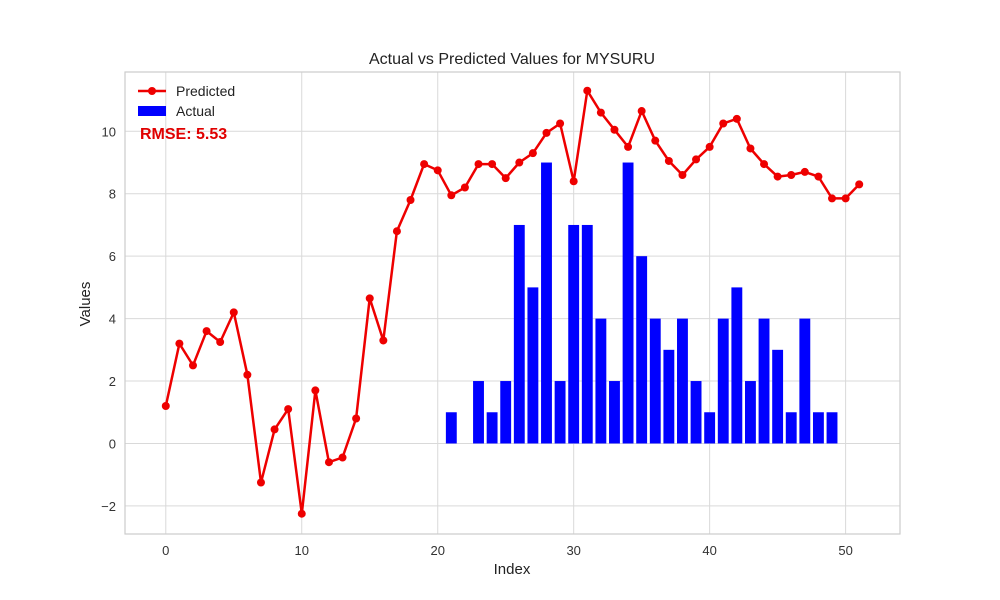  I want to click on y-tick-label: 2, so click(112, 381).